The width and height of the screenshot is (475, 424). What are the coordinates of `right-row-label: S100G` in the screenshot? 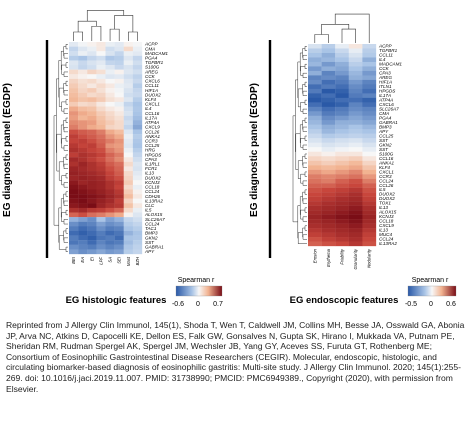 It's located at (386, 153).